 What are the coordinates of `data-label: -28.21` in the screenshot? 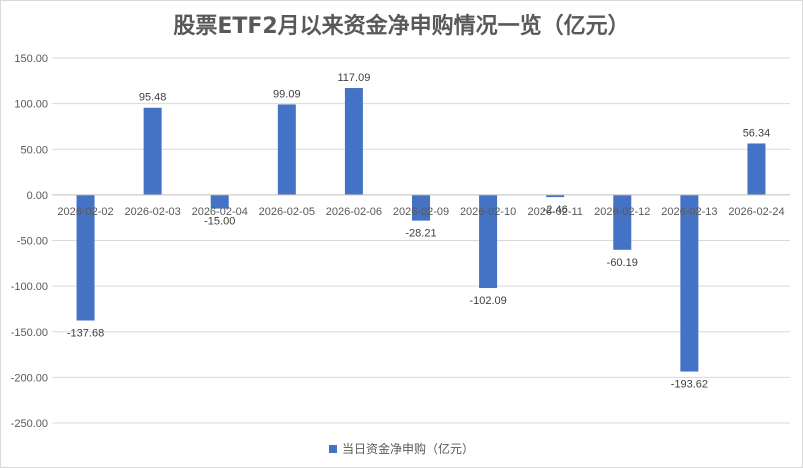 It's located at (420, 234).